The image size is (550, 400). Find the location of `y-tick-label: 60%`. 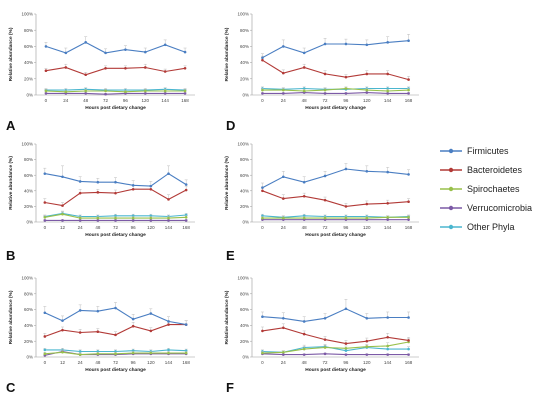

y-tick-label: 60% is located at coordinates (28, 309).